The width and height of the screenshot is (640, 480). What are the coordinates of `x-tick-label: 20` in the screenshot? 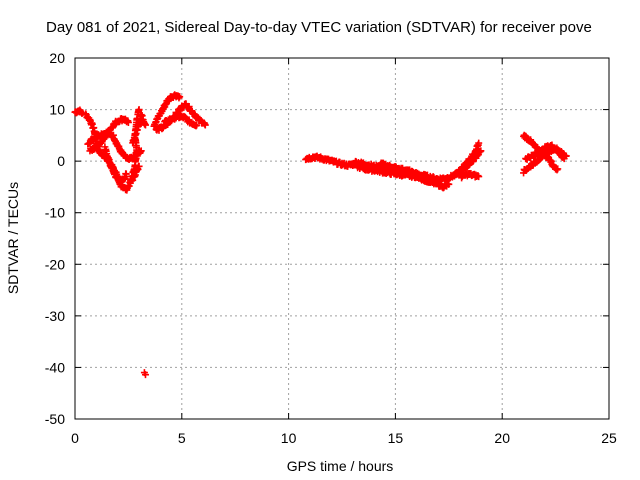 It's located at (502, 438).